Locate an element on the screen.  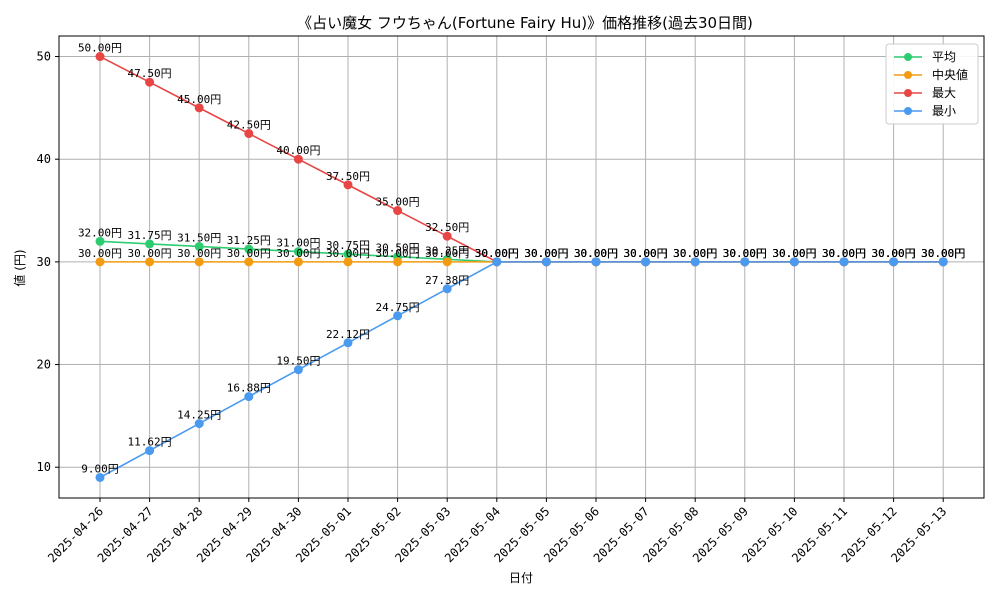
data-label: 16.88円 is located at coordinates (249, 388).